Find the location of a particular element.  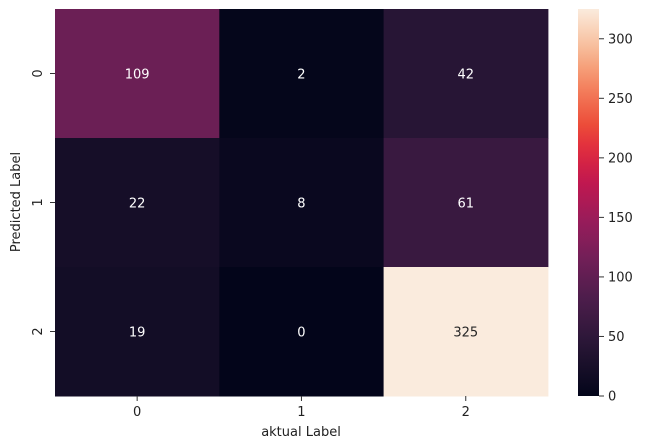

heatmap-cell-r2-c2 is located at coordinates (466, 332).